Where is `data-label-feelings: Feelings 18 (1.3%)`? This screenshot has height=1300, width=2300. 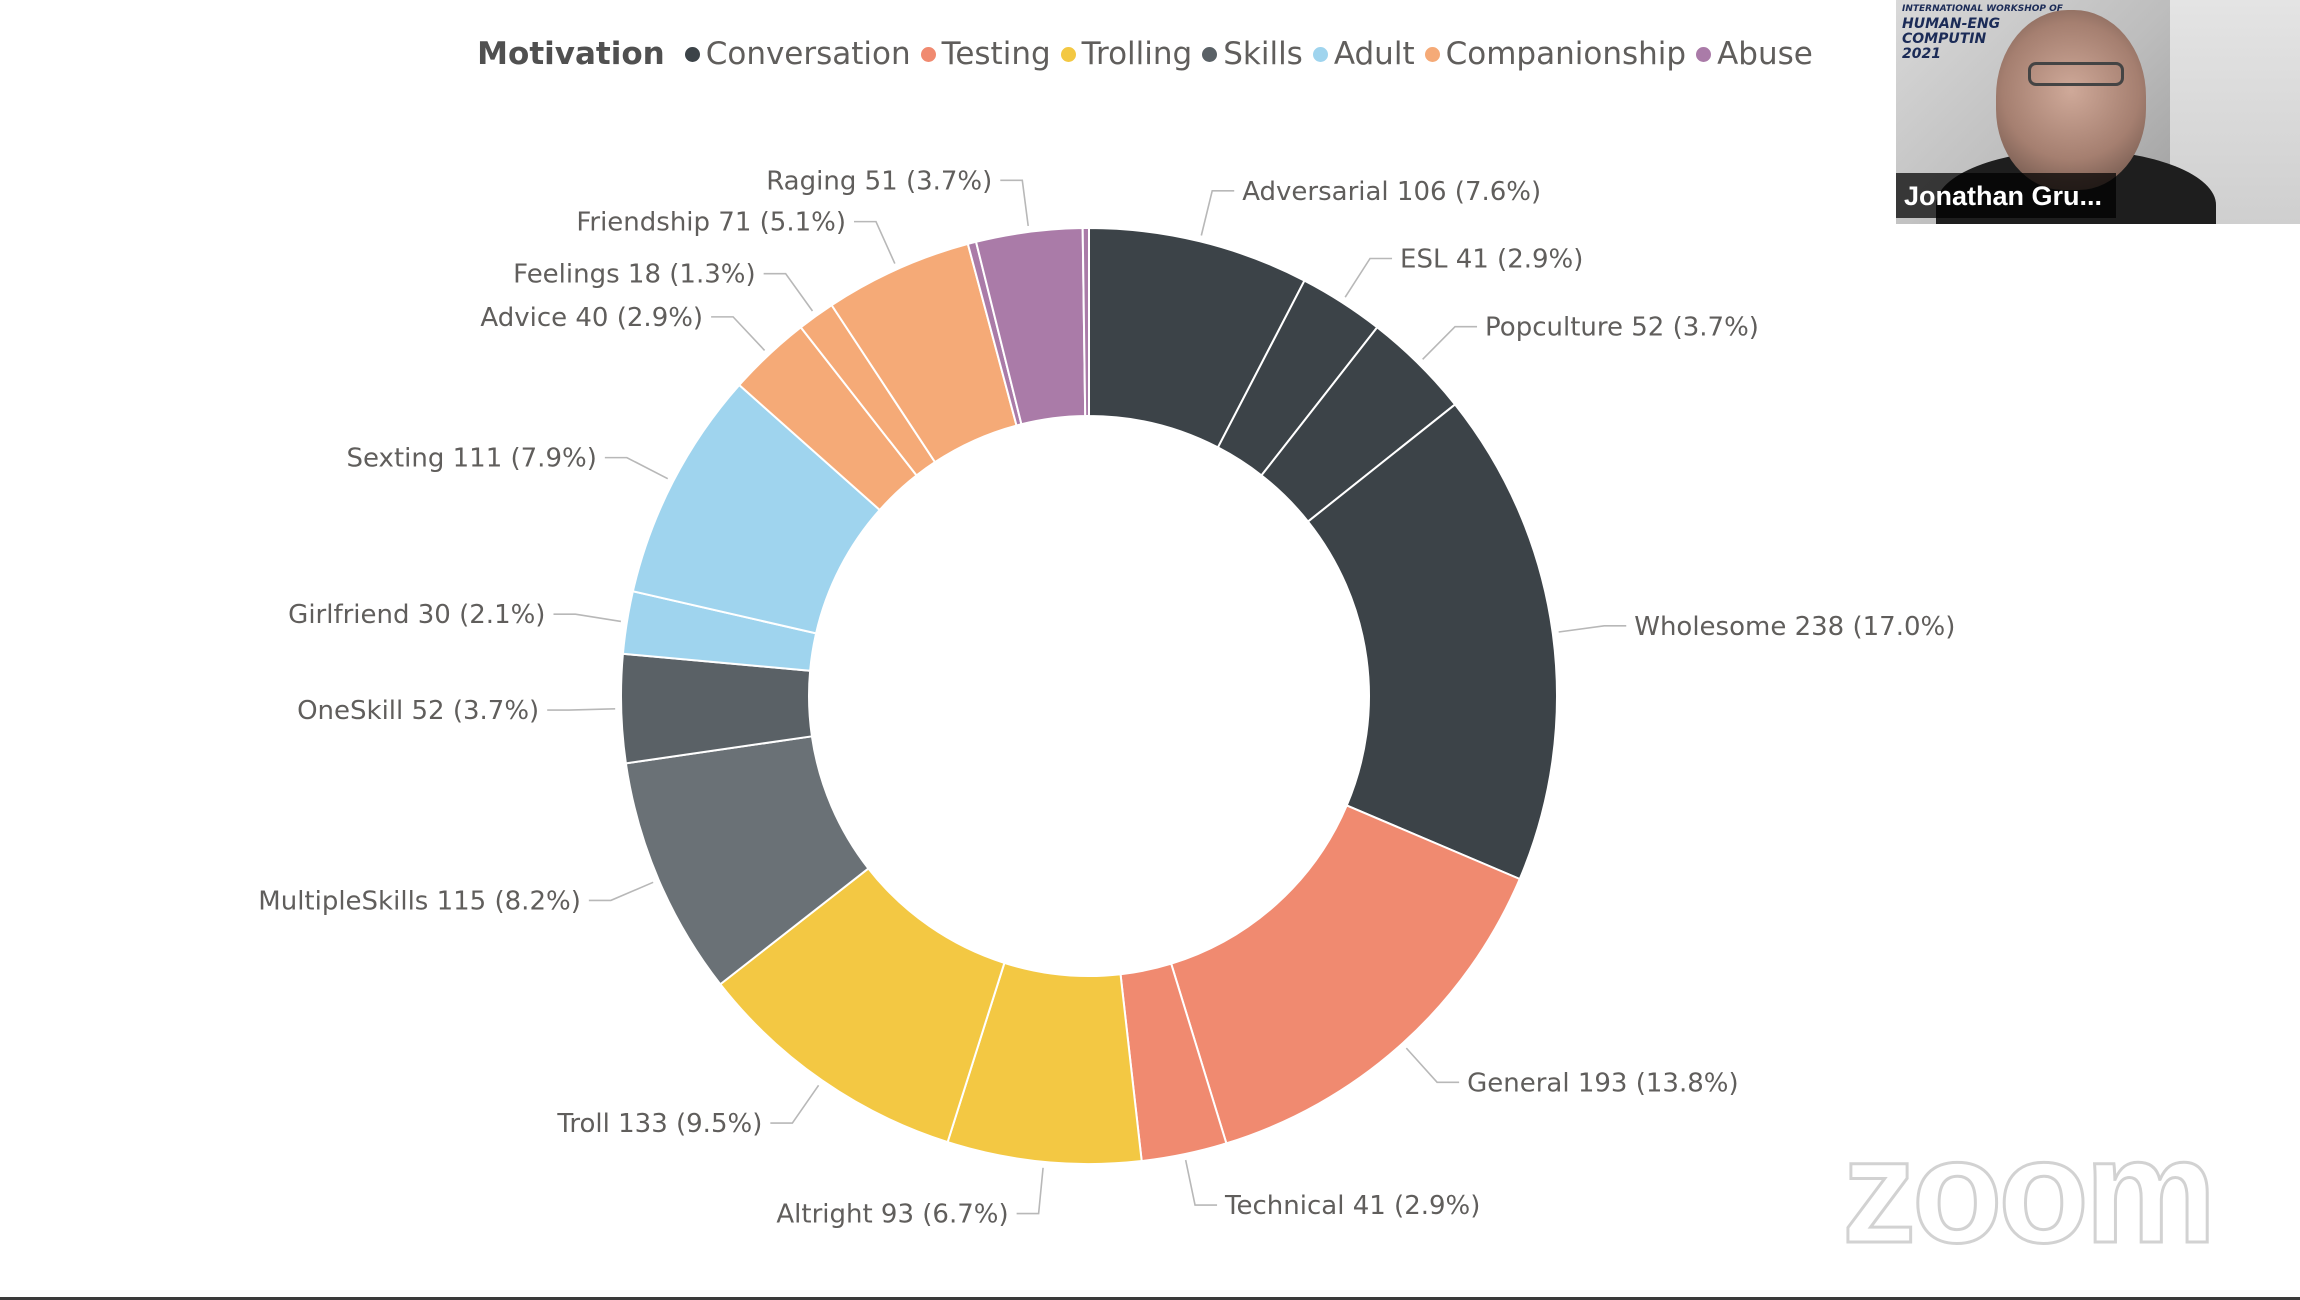
data-label-feelings: Feelings 18 (1.3%) is located at coordinates (634, 275).